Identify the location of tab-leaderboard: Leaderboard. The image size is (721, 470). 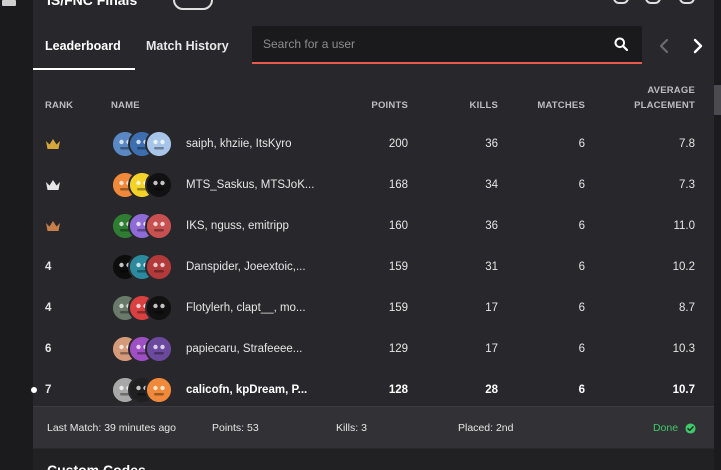
(84, 48).